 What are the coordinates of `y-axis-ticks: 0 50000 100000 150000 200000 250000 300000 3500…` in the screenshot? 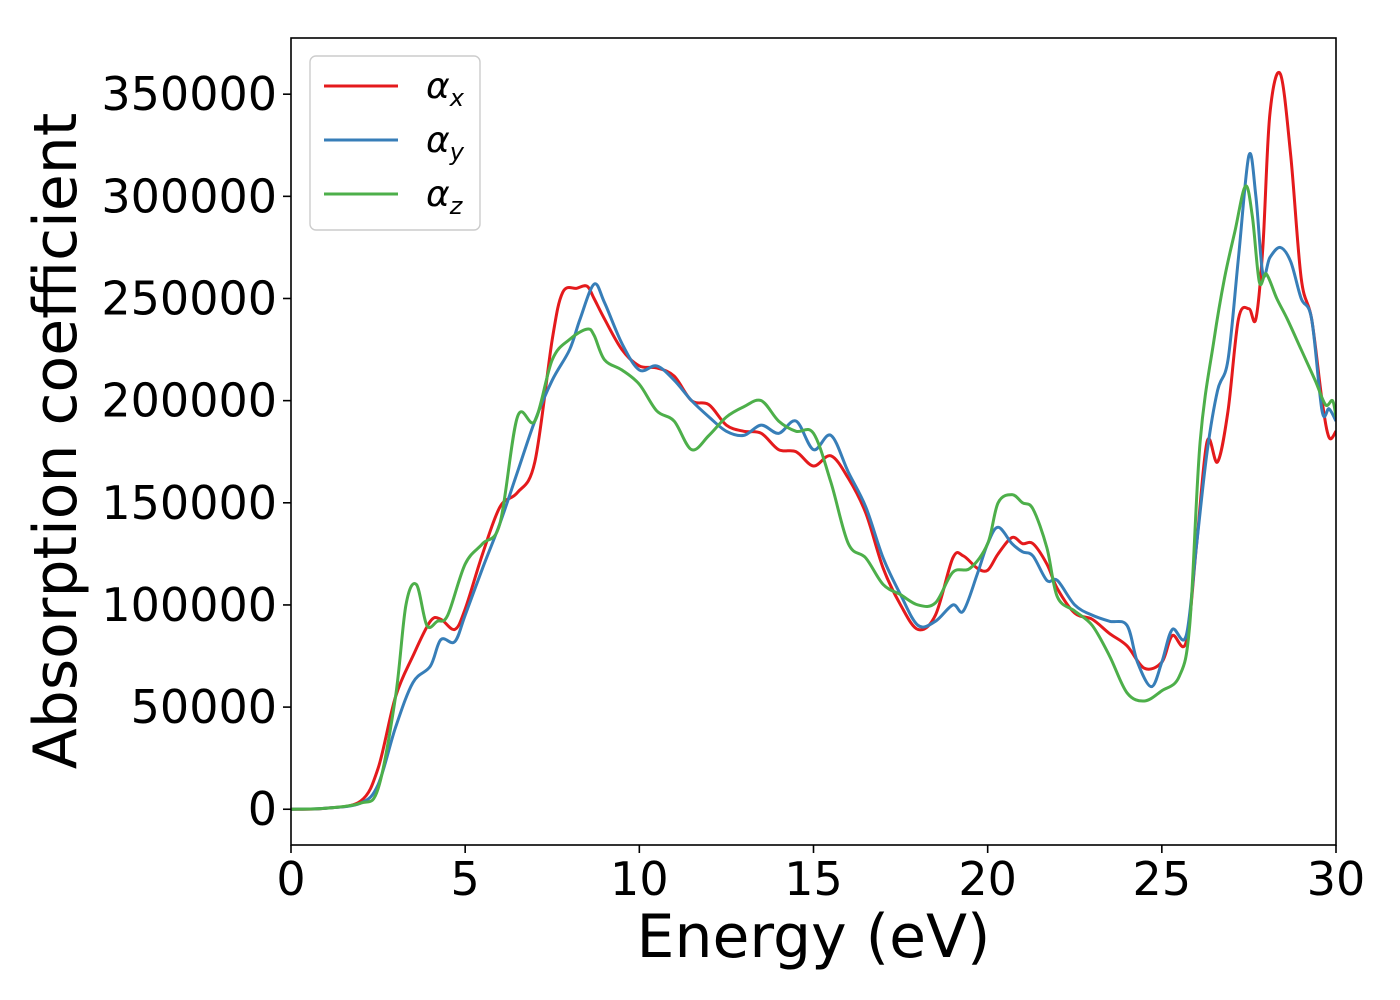 It's located at (196, 451).